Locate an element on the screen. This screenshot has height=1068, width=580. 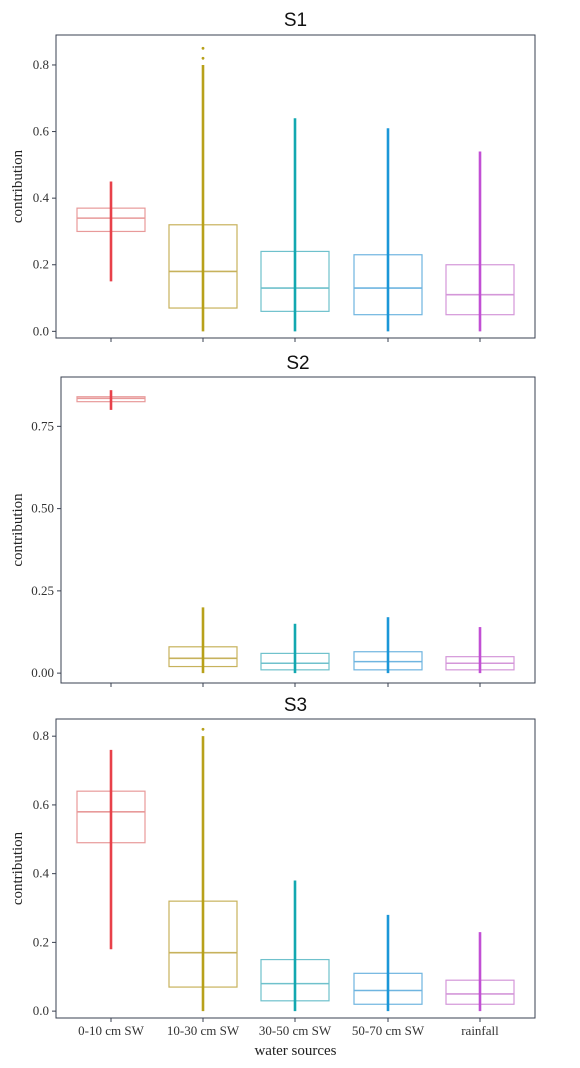
x-tick-label: 10-30 cm SW is located at coordinates (203, 1030).